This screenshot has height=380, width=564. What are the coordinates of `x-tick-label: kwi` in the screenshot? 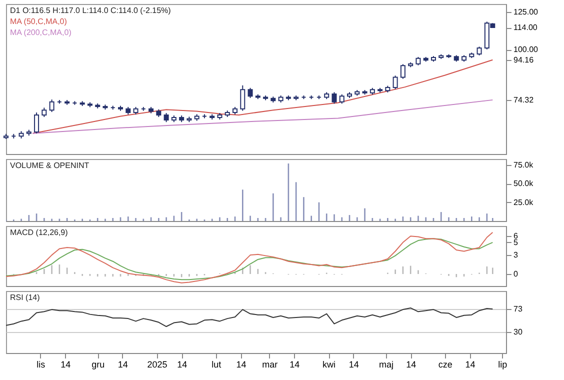 It's located at (329, 365).